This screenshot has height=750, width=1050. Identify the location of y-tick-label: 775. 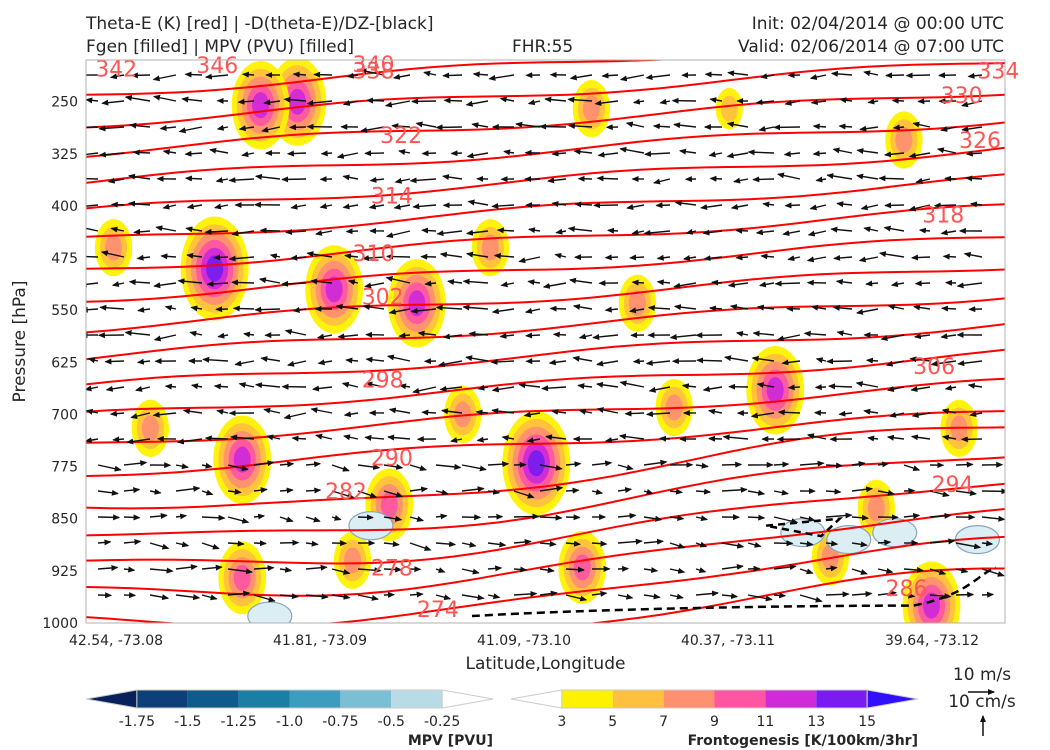
(64, 468).